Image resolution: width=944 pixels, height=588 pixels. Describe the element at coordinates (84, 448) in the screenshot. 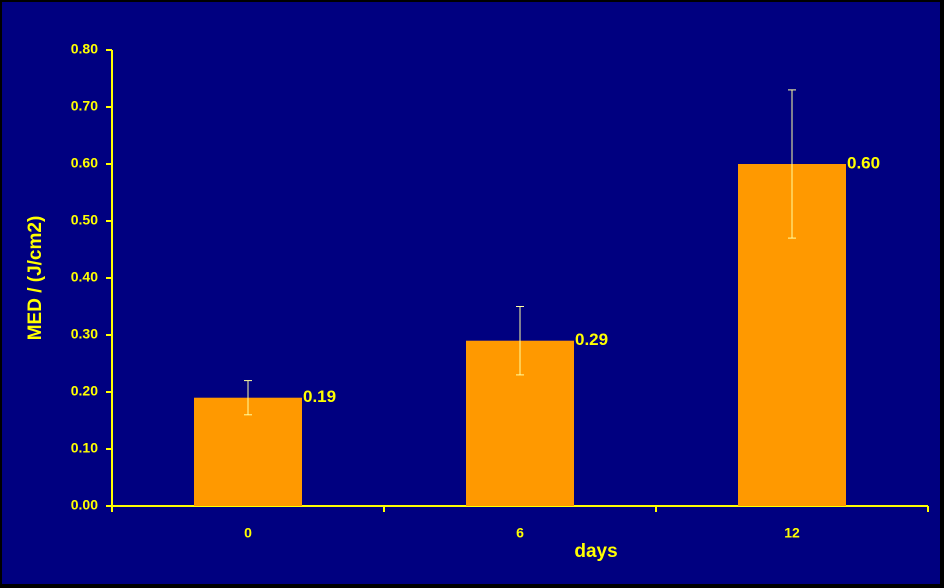

I see `y-tick-label: 0.10` at that location.